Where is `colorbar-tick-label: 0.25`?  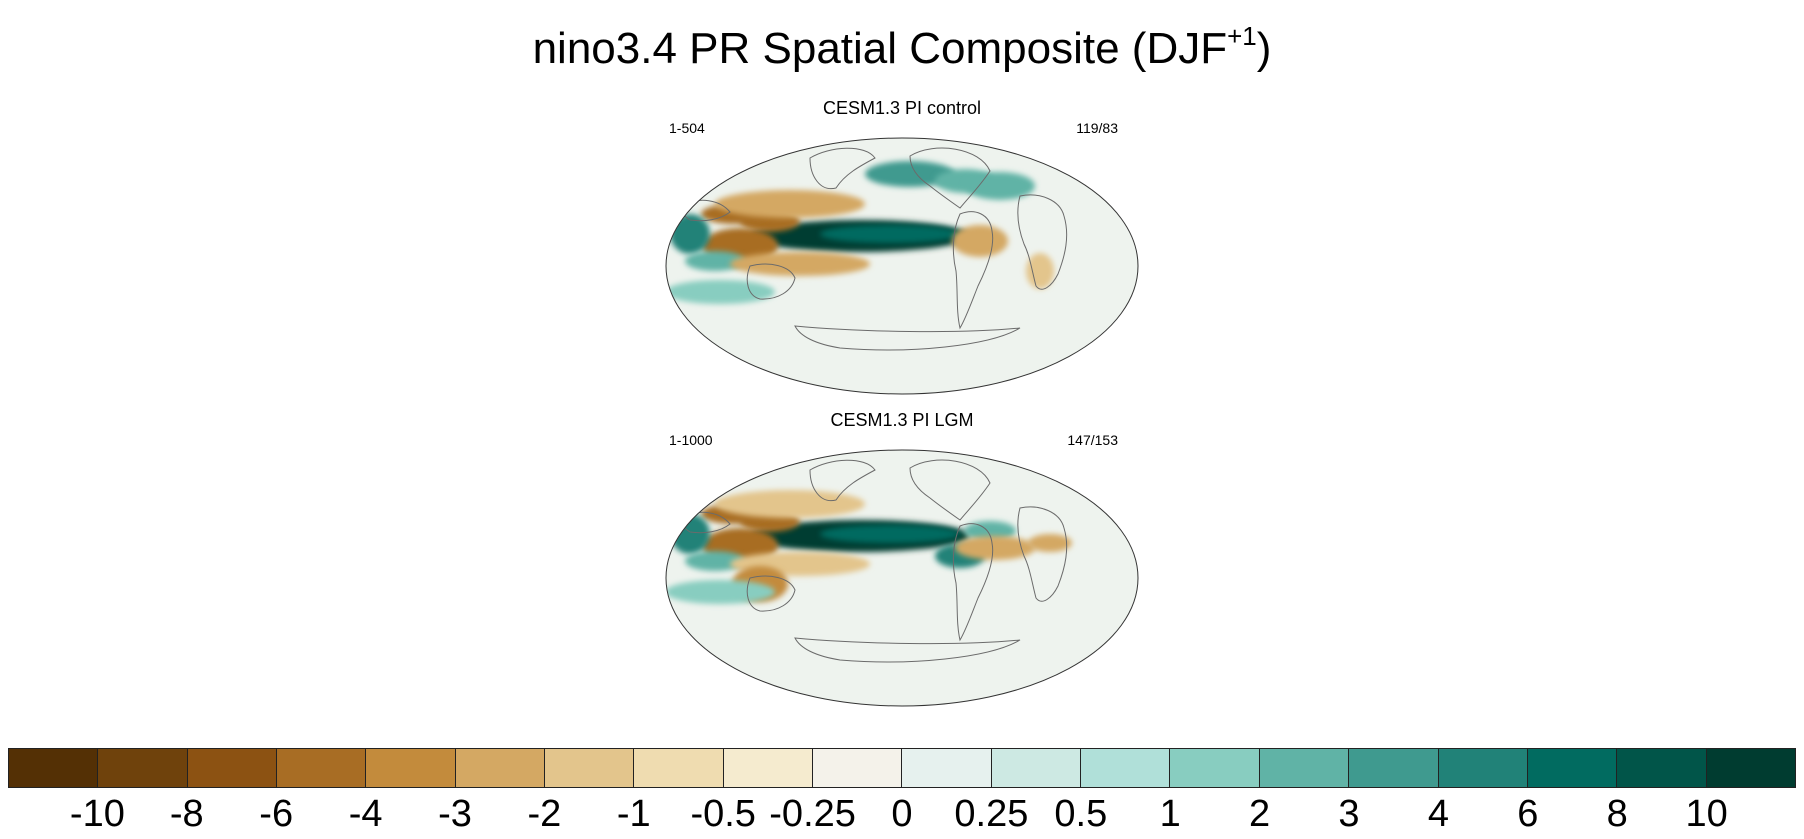
colorbar-tick-label: 0.25 is located at coordinates (991, 814).